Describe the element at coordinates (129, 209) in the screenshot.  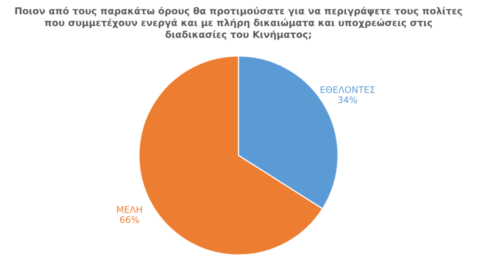
I see `slice-label: ΜΕΛΗ` at that location.